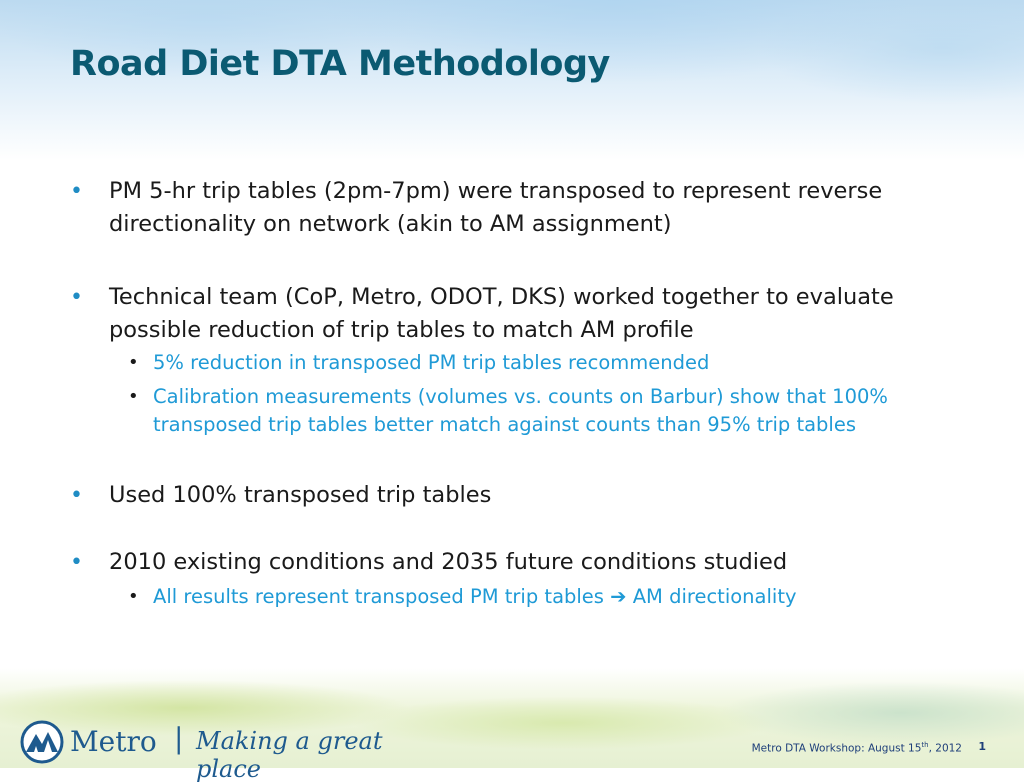  What do you see at coordinates (113, 741) in the screenshot?
I see `logo-wordmark: Metro` at bounding box center [113, 741].